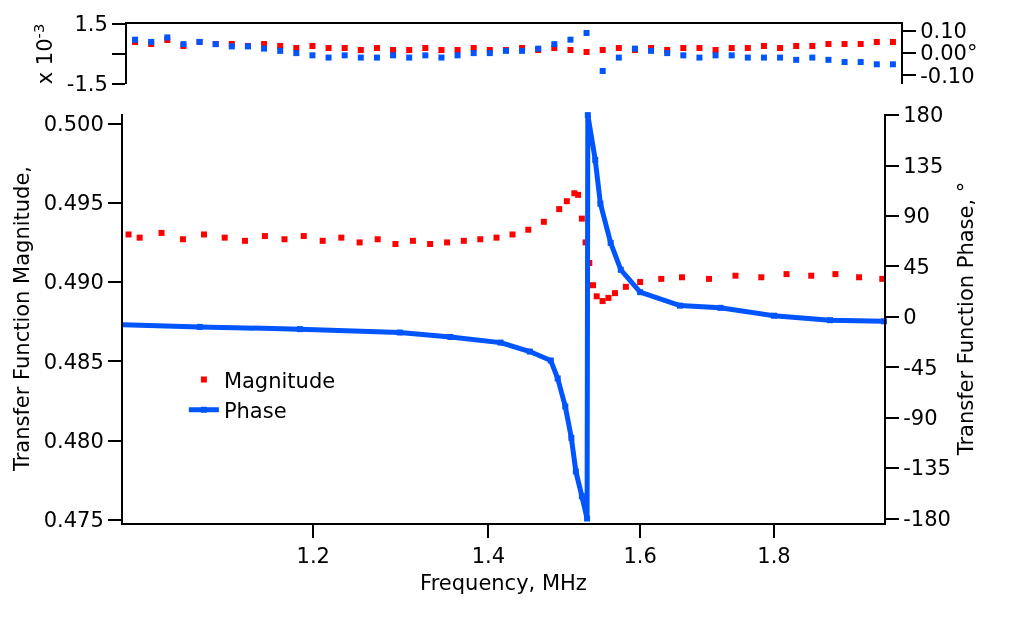 The height and width of the screenshot is (625, 1025). Describe the element at coordinates (920, 367) in the screenshot. I see `y2-tick-label: -45` at that location.